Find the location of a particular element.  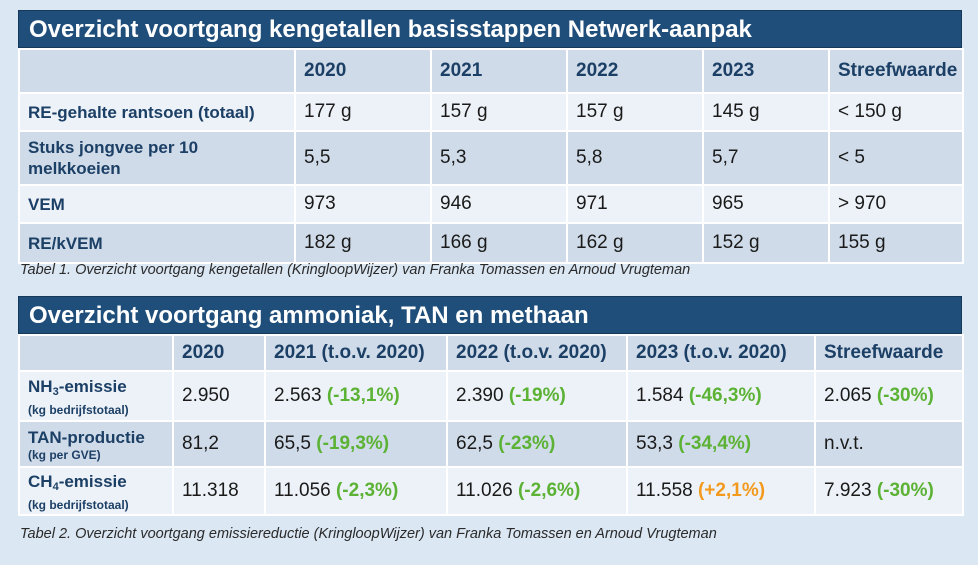

table-row: VEM 973 946 971 965 > 970 is located at coordinates (491, 204).